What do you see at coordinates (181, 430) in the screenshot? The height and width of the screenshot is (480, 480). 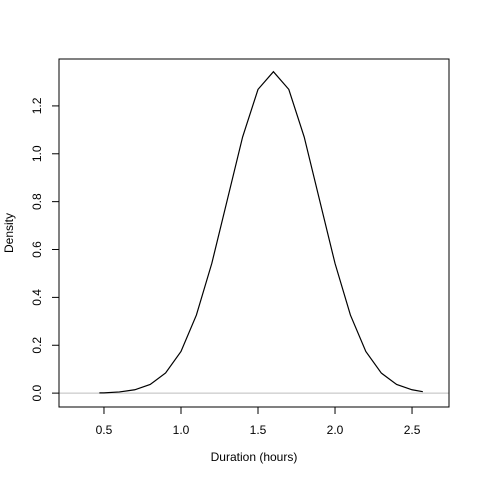 I see `x-tick-label: 1.0` at bounding box center [181, 430].